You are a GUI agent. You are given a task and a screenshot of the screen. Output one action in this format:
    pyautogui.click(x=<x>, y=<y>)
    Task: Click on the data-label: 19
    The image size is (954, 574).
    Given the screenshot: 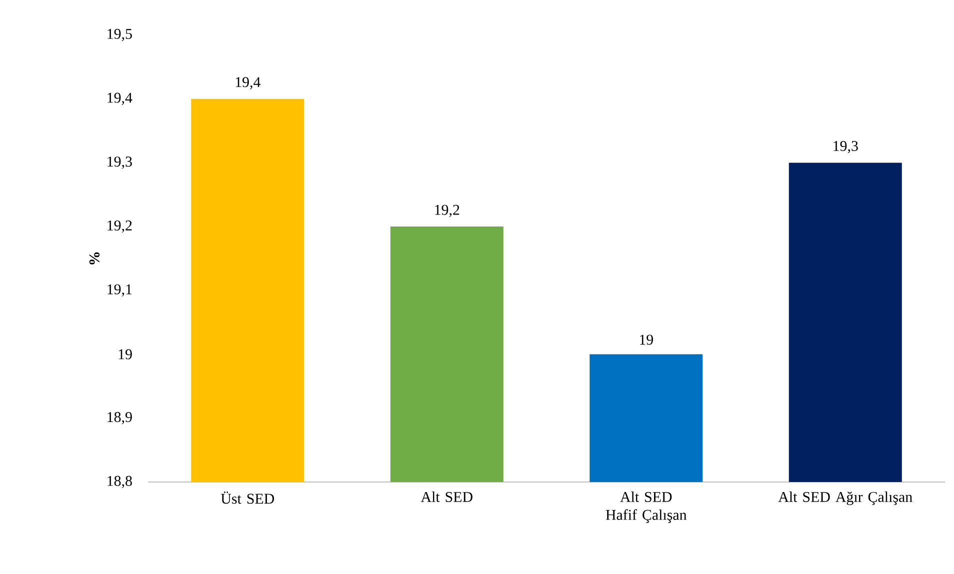 What is the action you would take?
    pyautogui.click(x=646, y=339)
    